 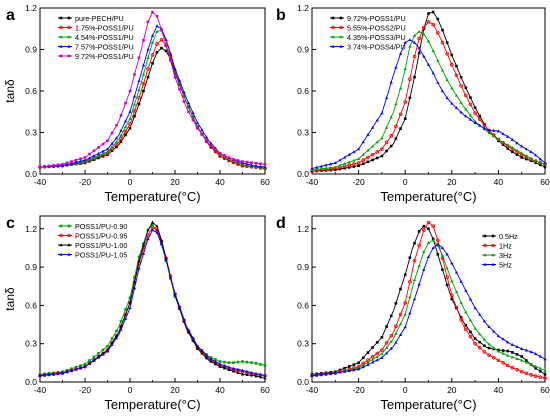 I want to click on x-tick-label: 0, so click(x=405, y=390).